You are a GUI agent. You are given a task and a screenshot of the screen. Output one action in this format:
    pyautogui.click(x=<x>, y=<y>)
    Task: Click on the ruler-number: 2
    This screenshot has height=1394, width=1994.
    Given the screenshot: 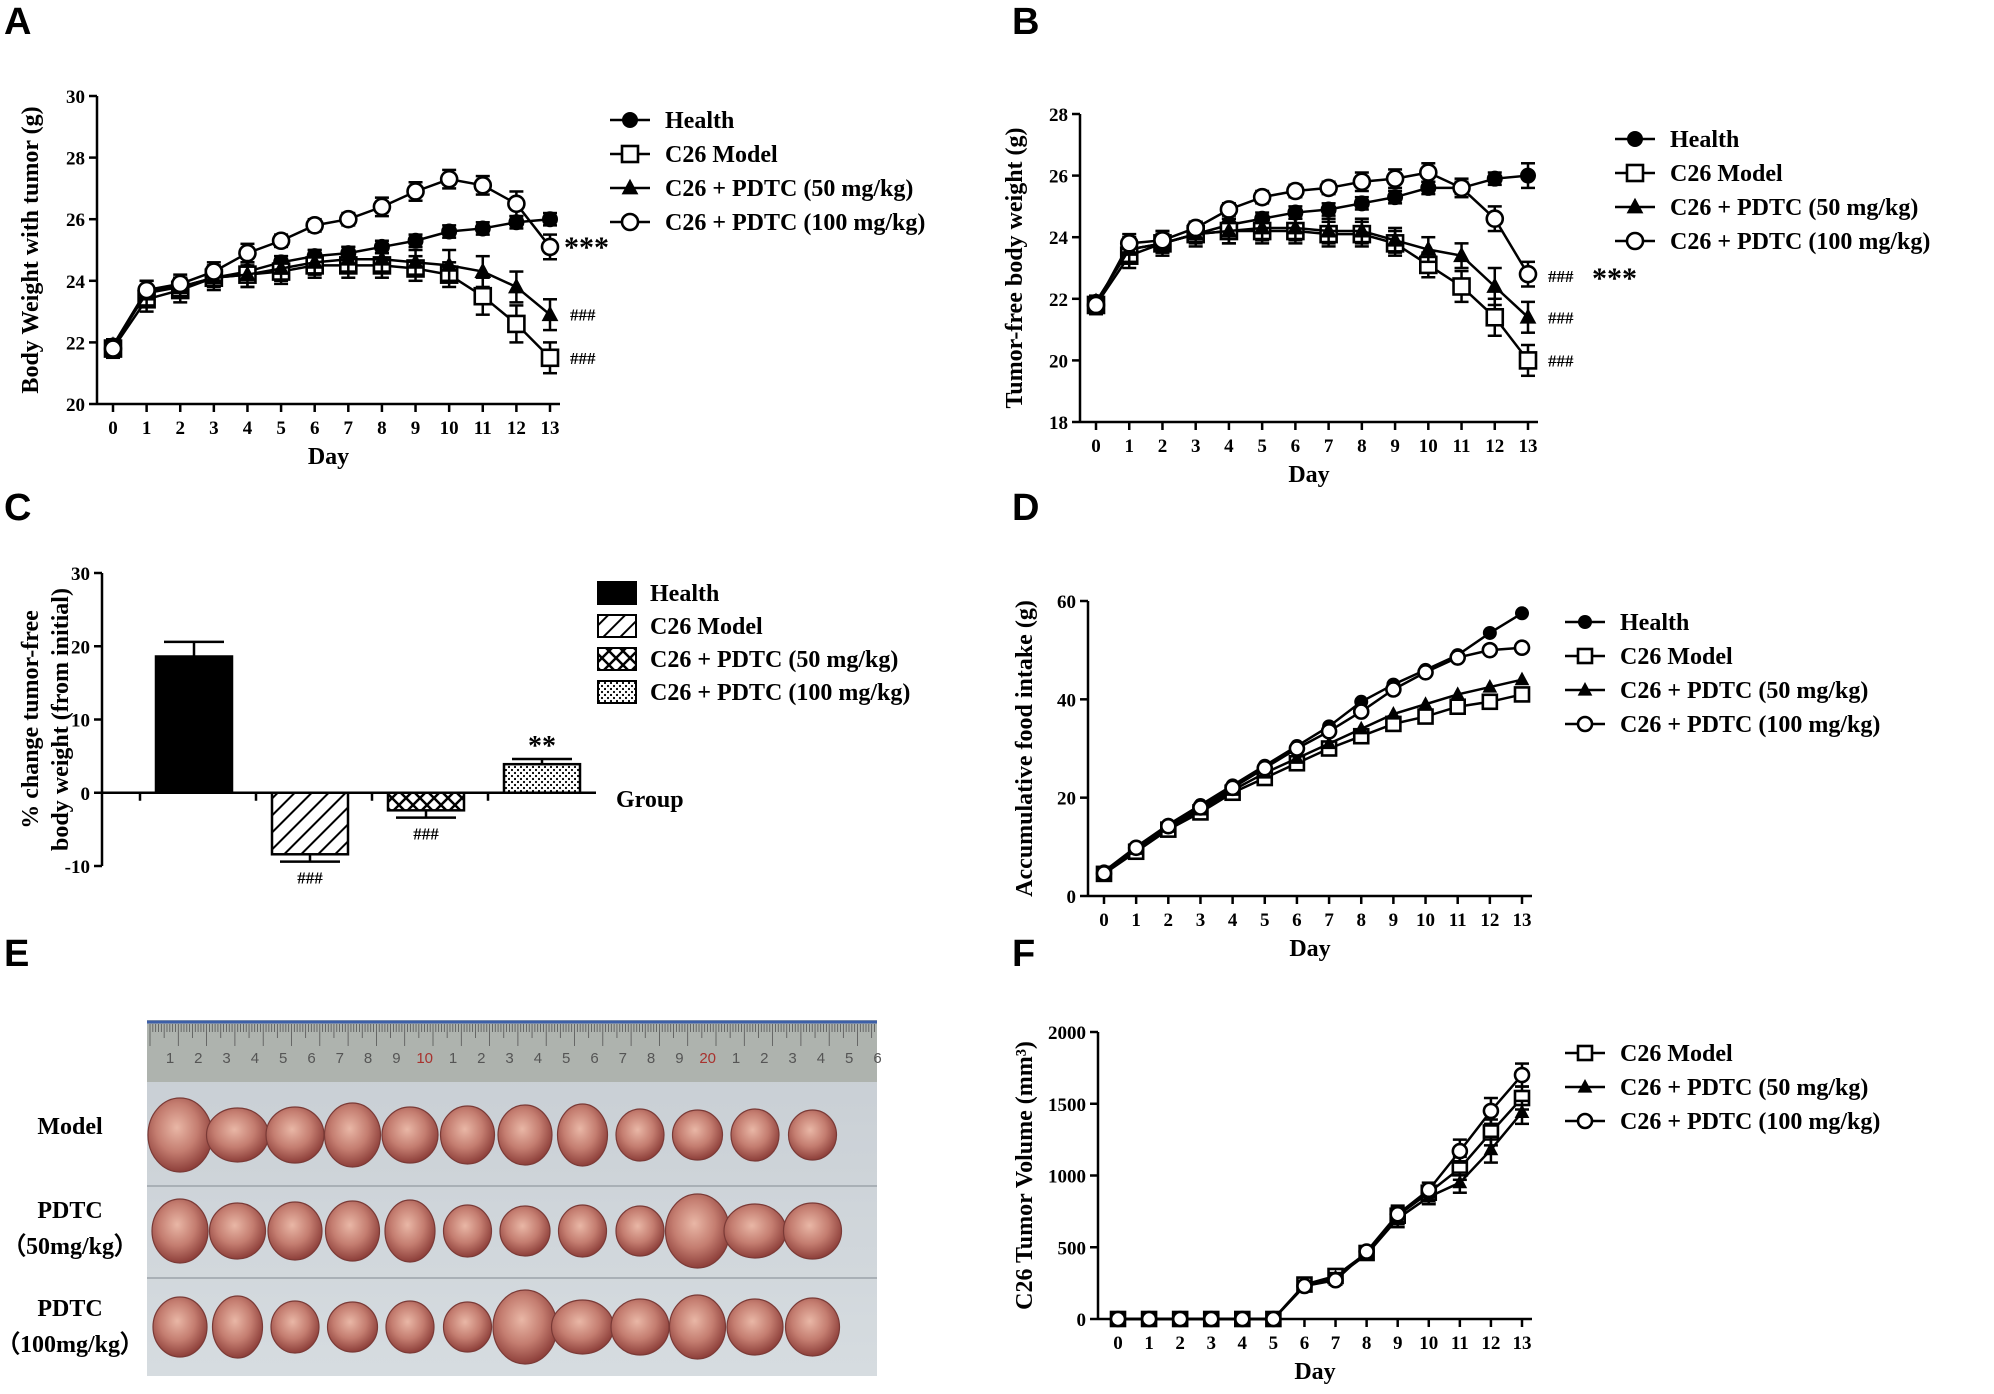 What is the action you would take?
    pyautogui.click(x=198, y=1058)
    